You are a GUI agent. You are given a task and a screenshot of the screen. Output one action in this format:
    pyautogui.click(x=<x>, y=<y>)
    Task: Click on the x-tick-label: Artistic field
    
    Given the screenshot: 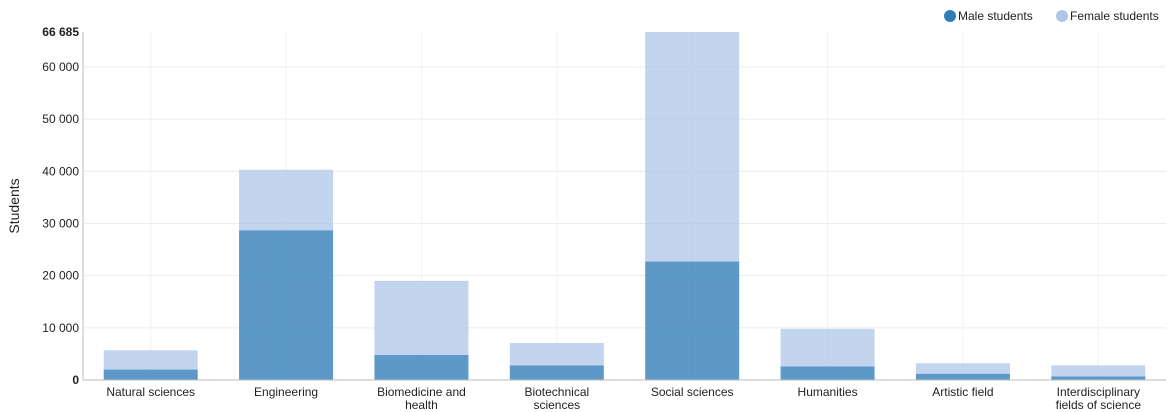 What is the action you would take?
    pyautogui.click(x=962, y=392)
    